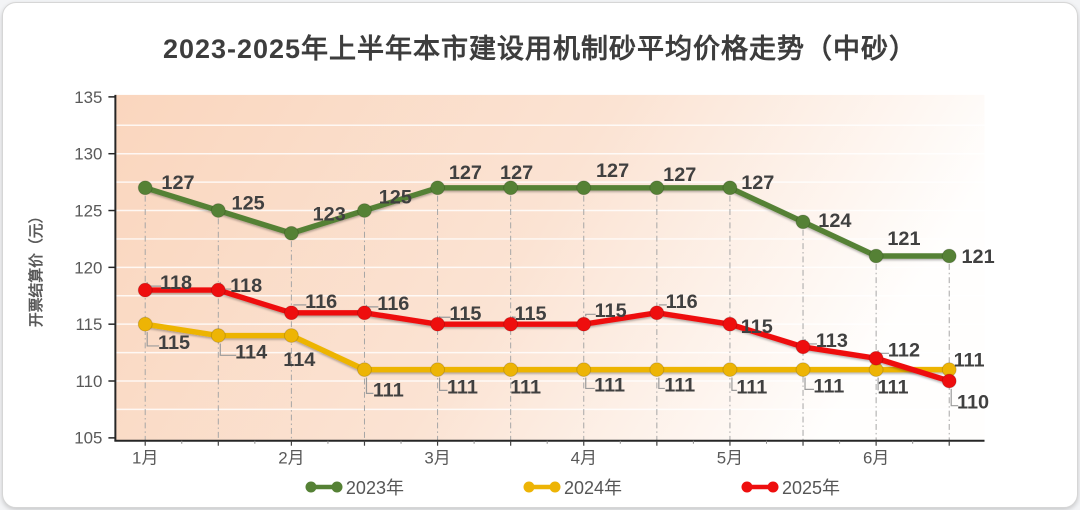 The width and height of the screenshot is (1080, 510). Describe the element at coordinates (811, 488) in the screenshot. I see `legend-label-2025: 2025年` at that location.